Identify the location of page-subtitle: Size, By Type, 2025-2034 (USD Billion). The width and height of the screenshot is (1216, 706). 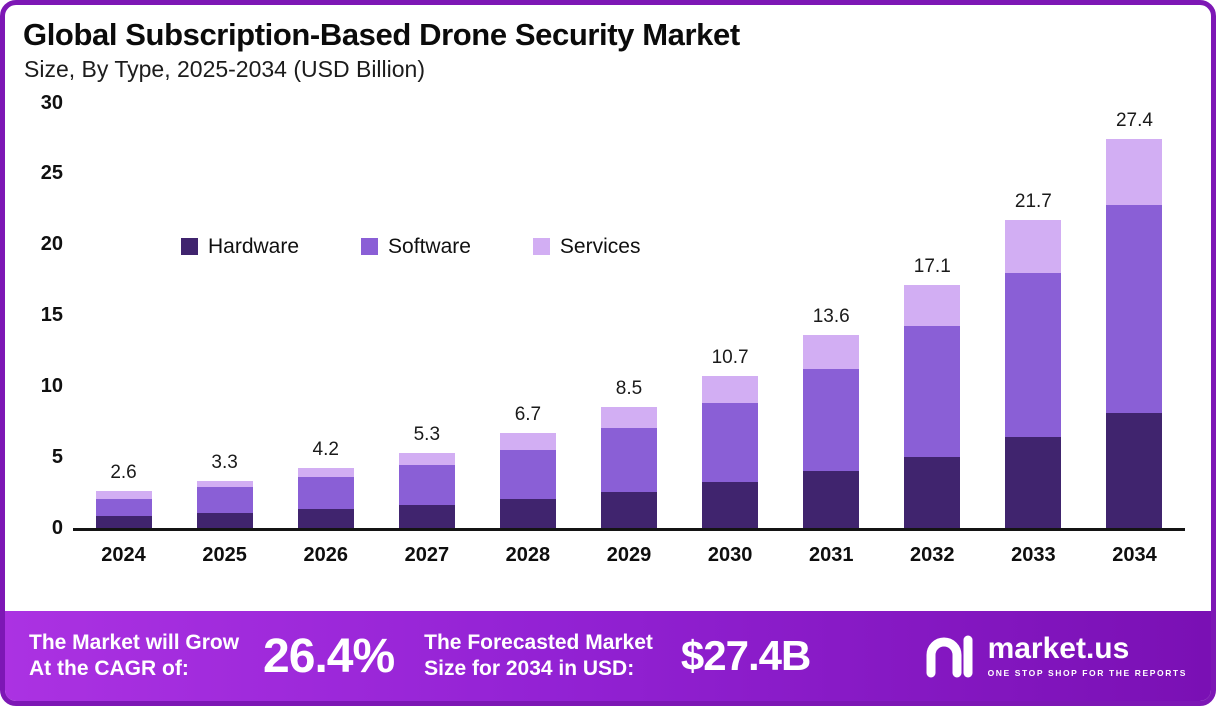
(224, 68).